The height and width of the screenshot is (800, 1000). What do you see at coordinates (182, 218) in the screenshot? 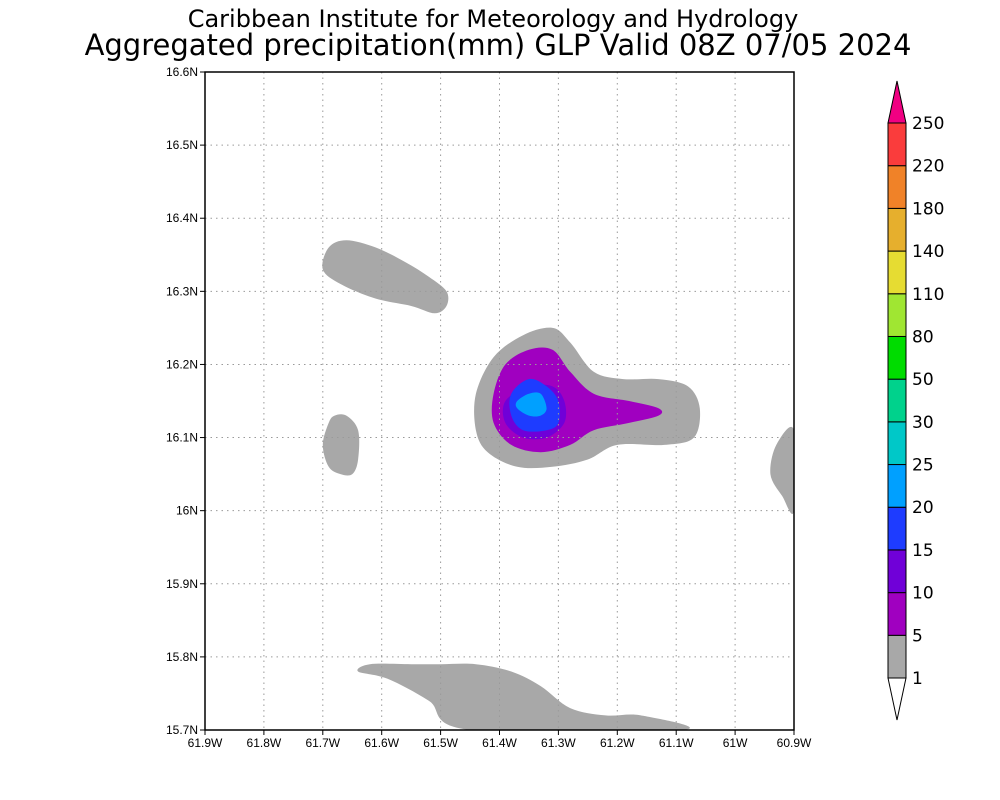
I see `y-tick-label: 16.4N` at bounding box center [182, 218].